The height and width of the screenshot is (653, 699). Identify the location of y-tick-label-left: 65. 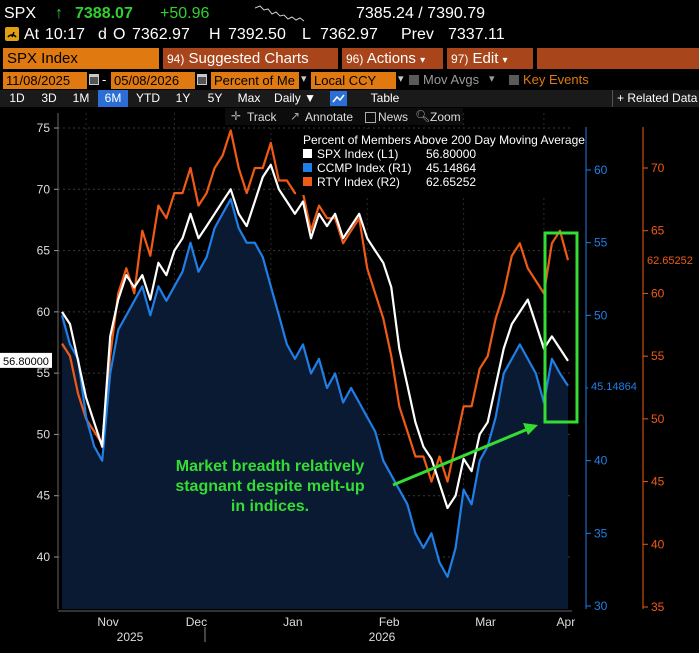
(44, 251).